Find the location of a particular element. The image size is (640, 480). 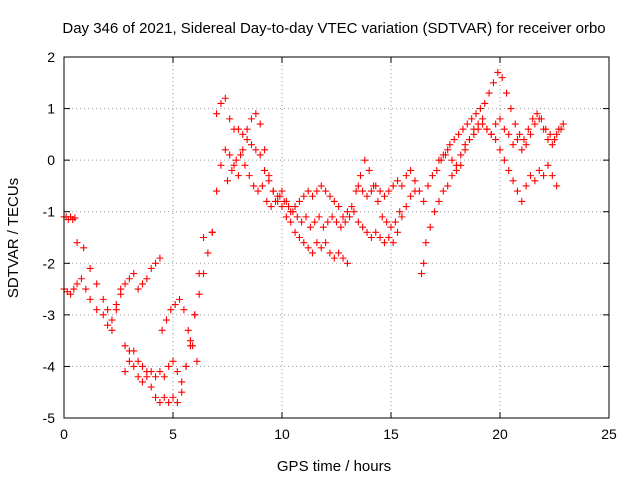

y-tick-label: -1 is located at coordinates (49, 212).